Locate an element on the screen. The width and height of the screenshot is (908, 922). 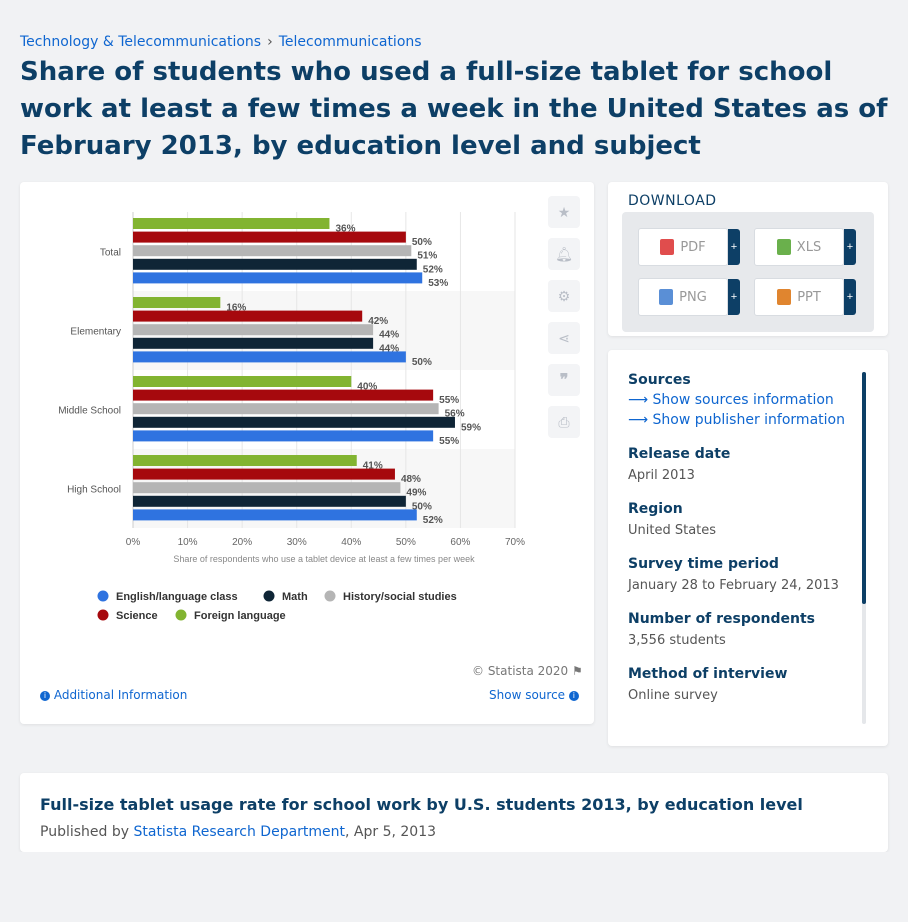
breadcrumb-link-telecommunications: Telecommunications is located at coordinates (350, 42).